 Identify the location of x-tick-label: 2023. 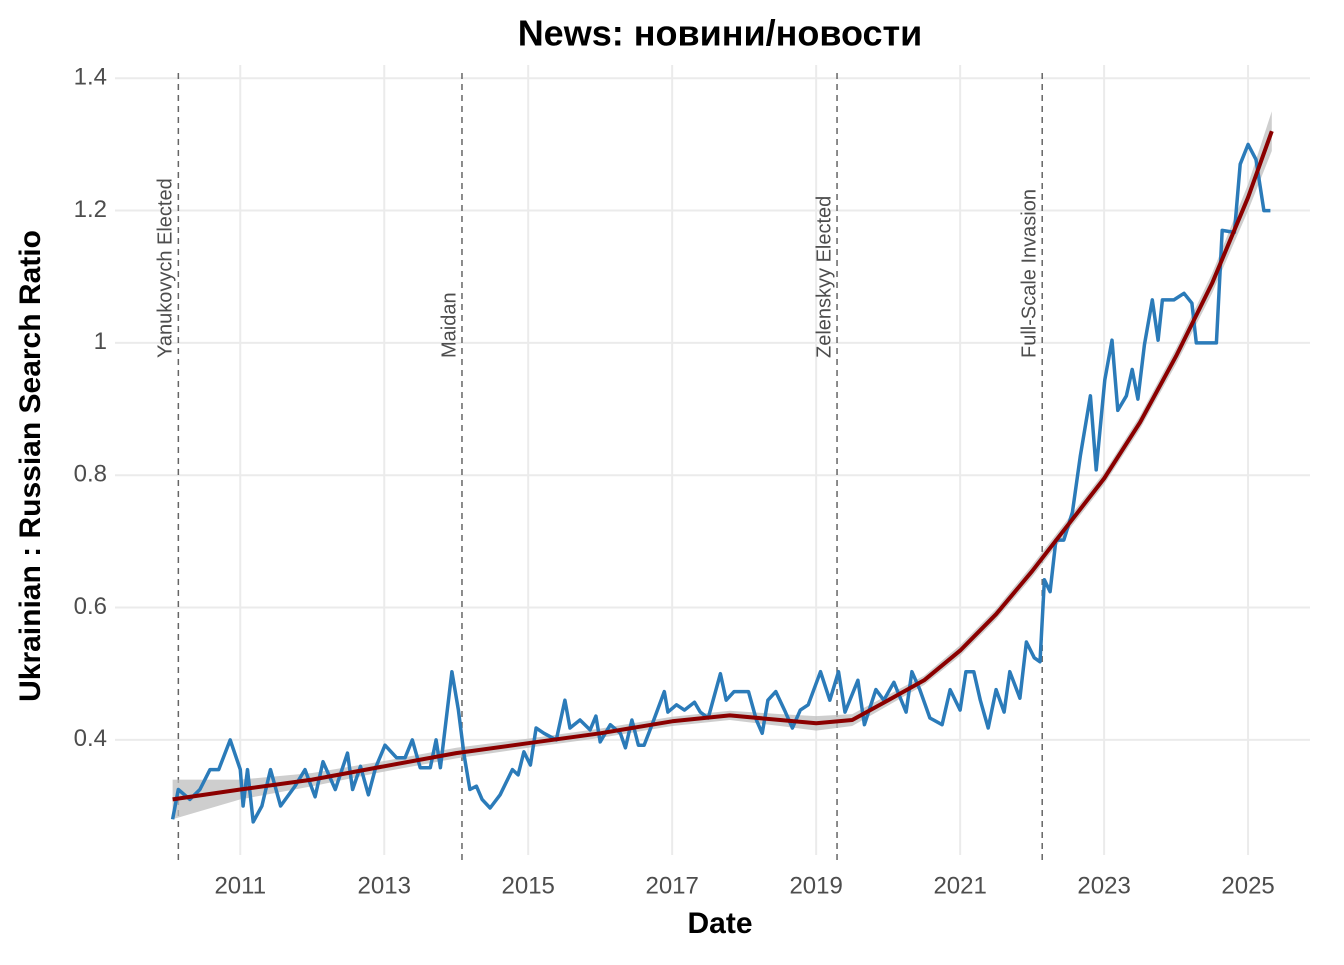
(1103, 885).